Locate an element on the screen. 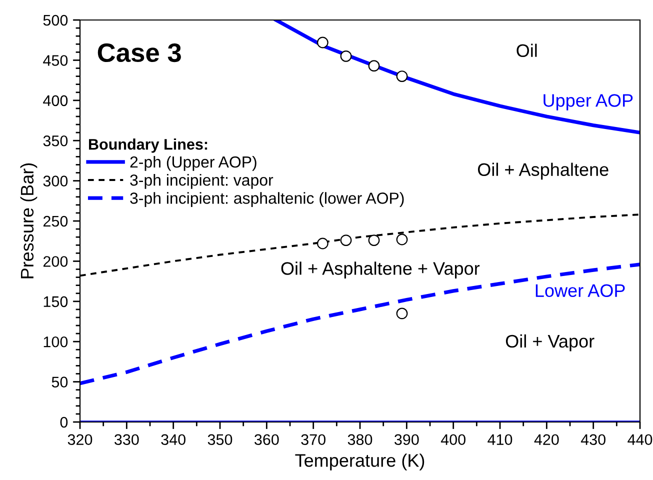 Image resolution: width=653 pixels, height=480 pixels. x-tick-label: 420 is located at coordinates (546, 440).